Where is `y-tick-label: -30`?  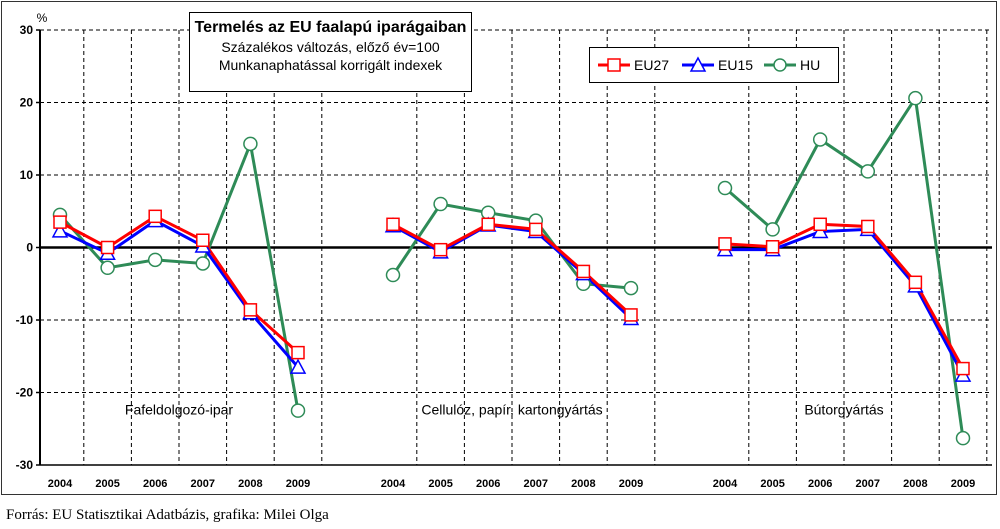 y-tick-label: -30 is located at coordinates (25, 465).